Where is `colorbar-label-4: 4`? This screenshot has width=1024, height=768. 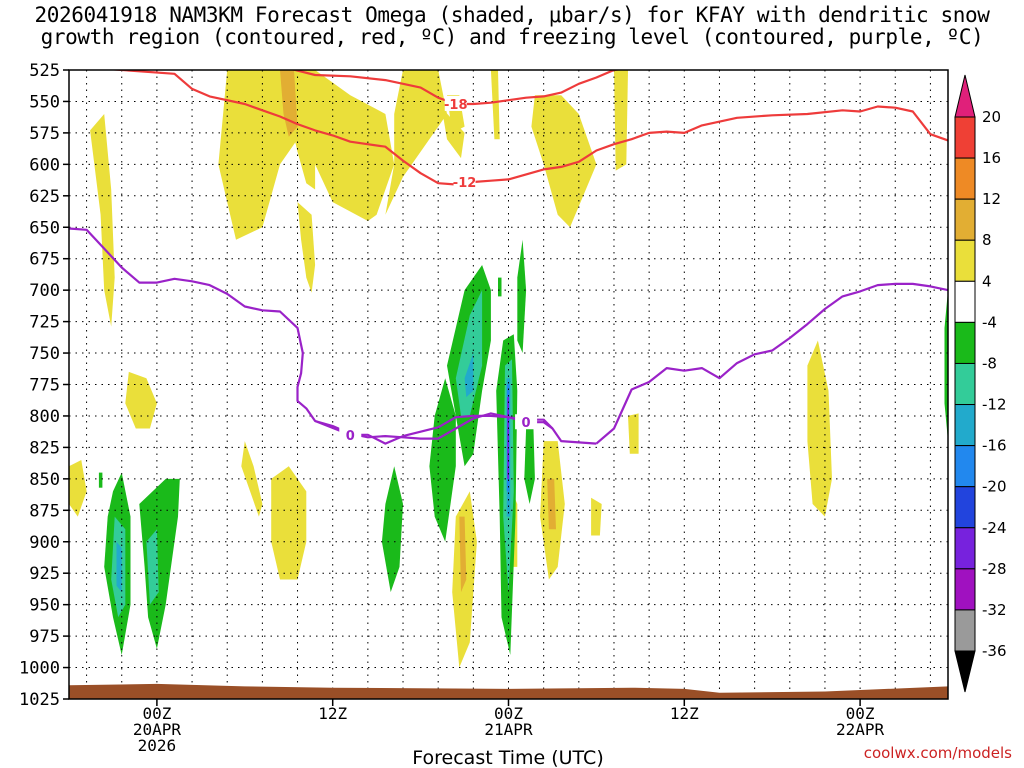 colorbar-label-4: 4 is located at coordinates (987, 281).